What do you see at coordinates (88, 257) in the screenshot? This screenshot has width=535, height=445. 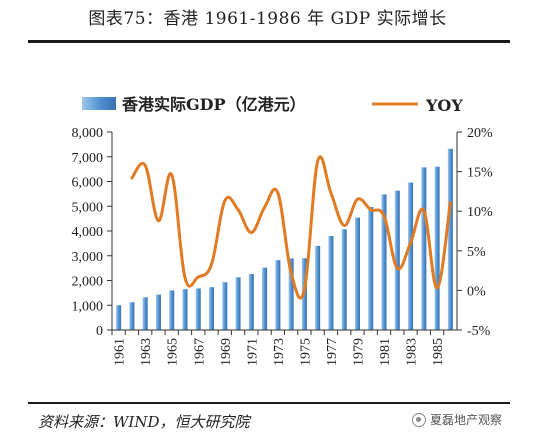 I see `left-tick-label: 3,000` at bounding box center [88, 257].